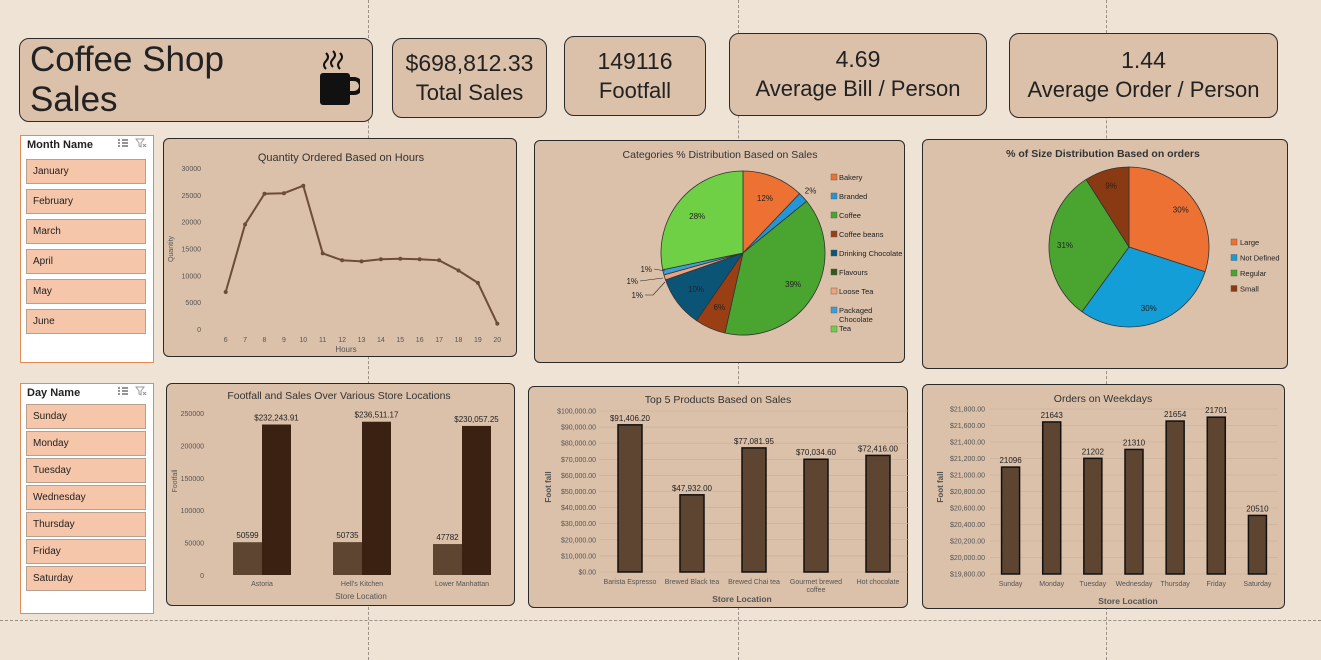  Describe the element at coordinates (86, 497) in the screenshot. I see `slicer-item-wednesday: Wednesday` at that location.